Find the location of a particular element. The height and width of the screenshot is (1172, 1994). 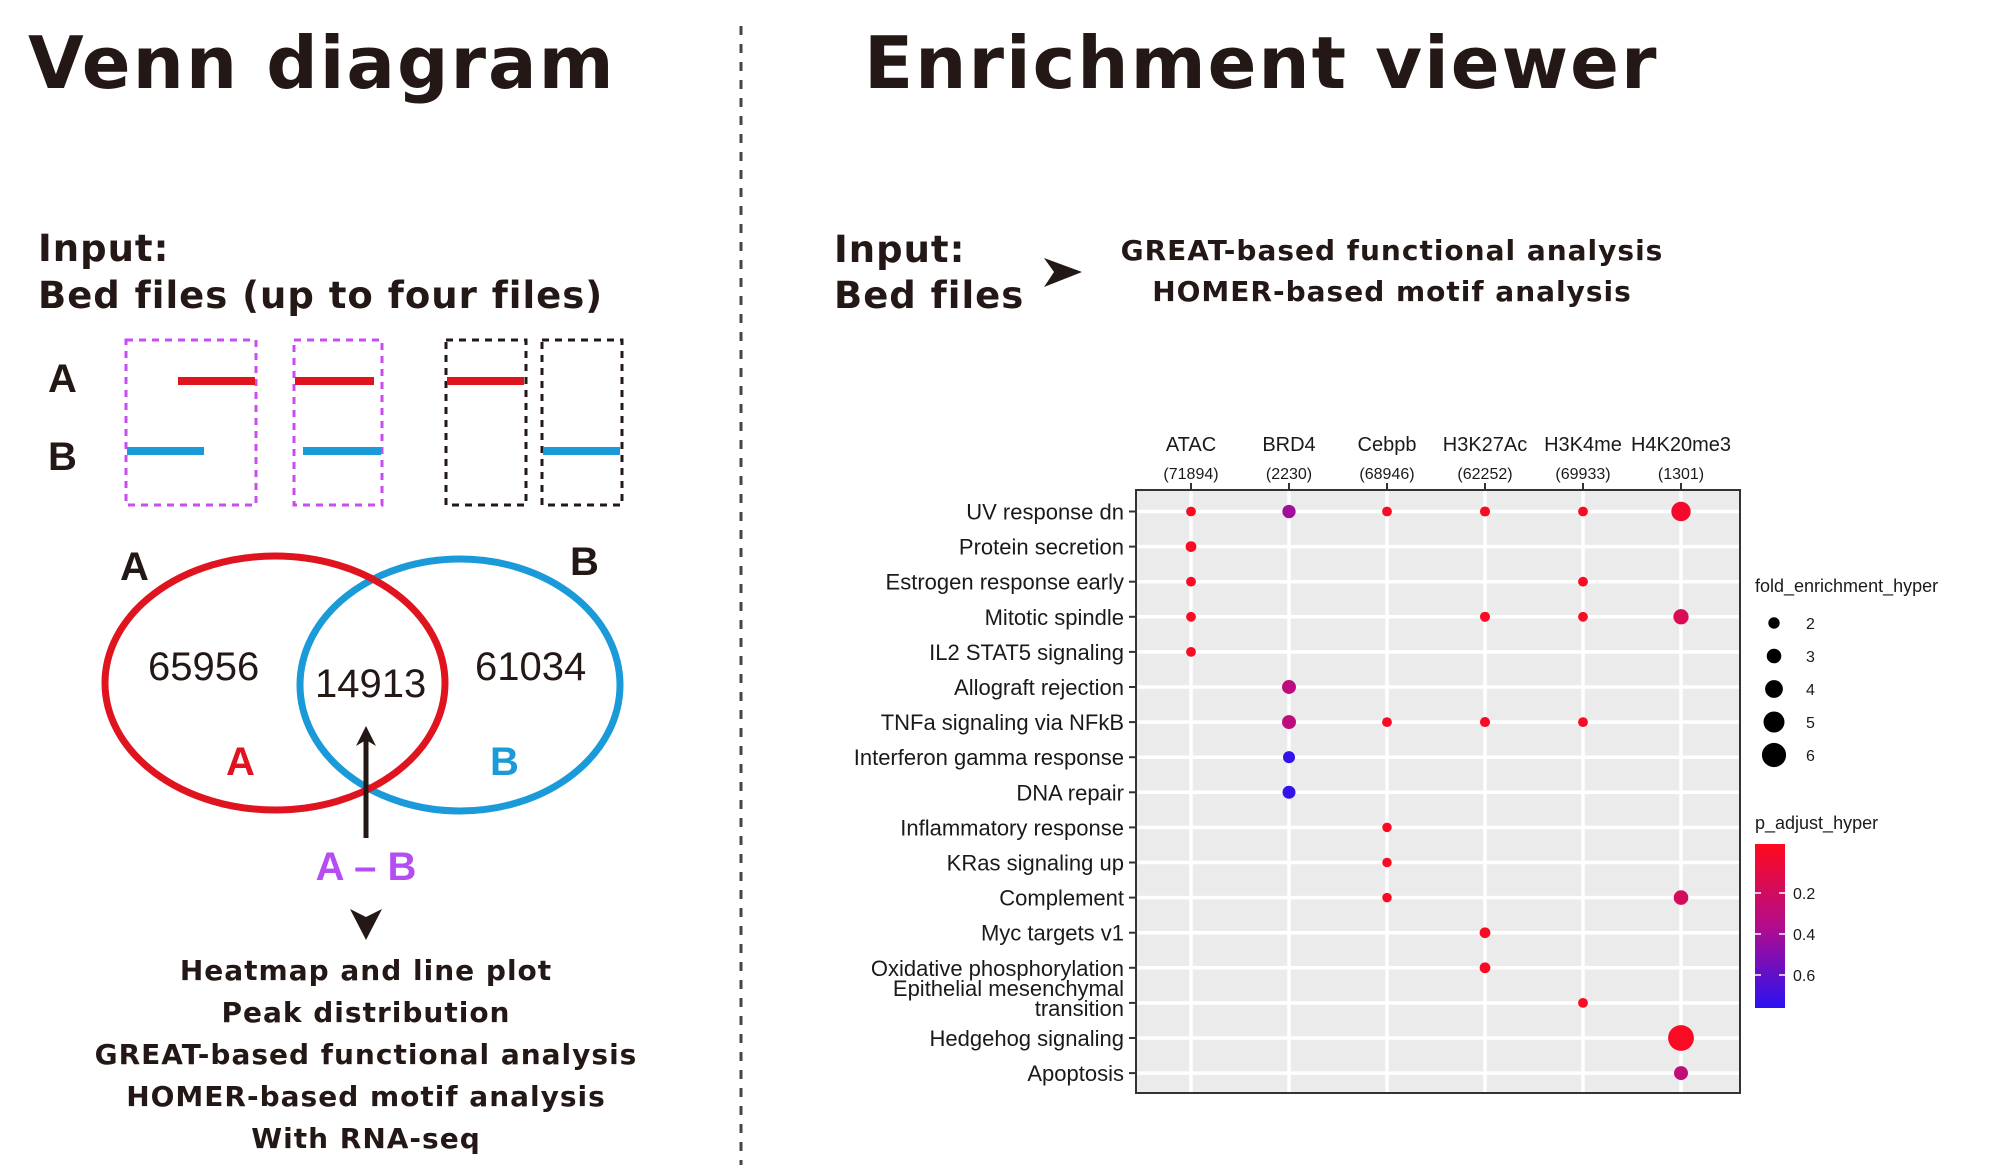

data-points is located at coordinates (1439, 791).